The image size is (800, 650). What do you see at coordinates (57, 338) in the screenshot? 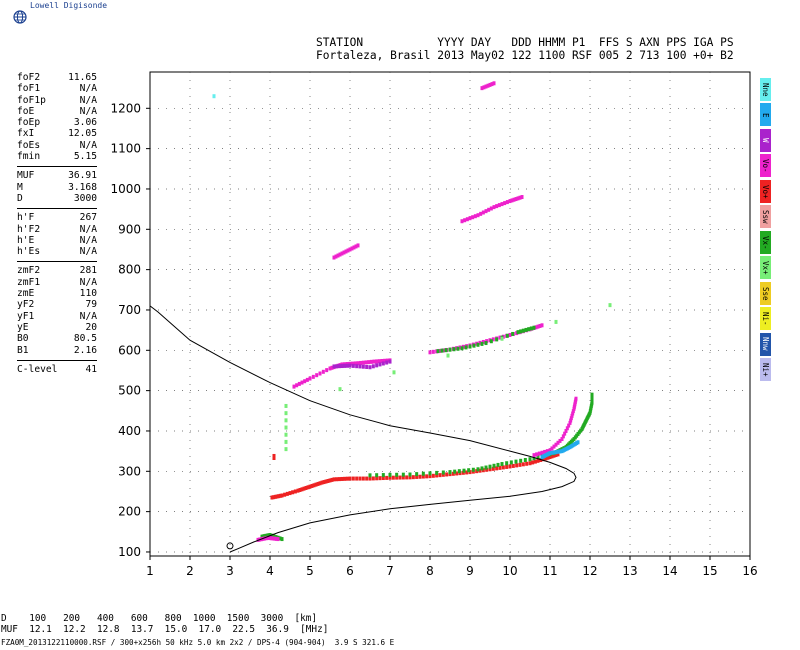
I see `param-row: B0 80.5` at bounding box center [57, 338].